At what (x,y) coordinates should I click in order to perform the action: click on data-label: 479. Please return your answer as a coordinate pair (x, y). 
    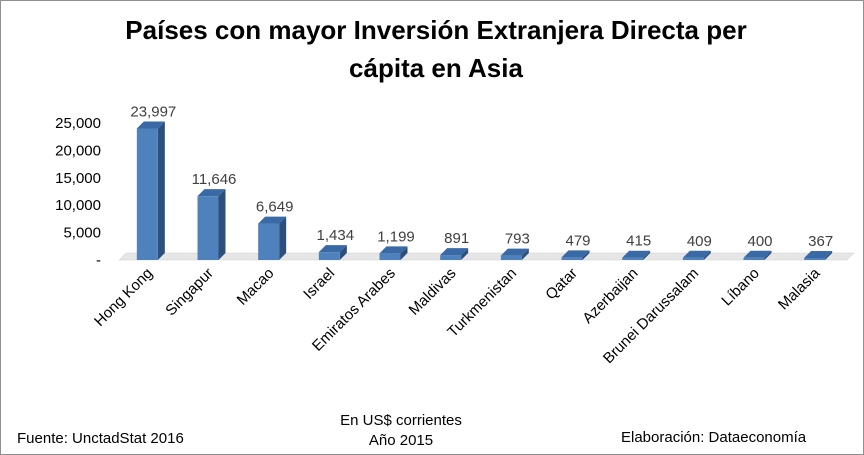
    Looking at the image, I should click on (577, 240).